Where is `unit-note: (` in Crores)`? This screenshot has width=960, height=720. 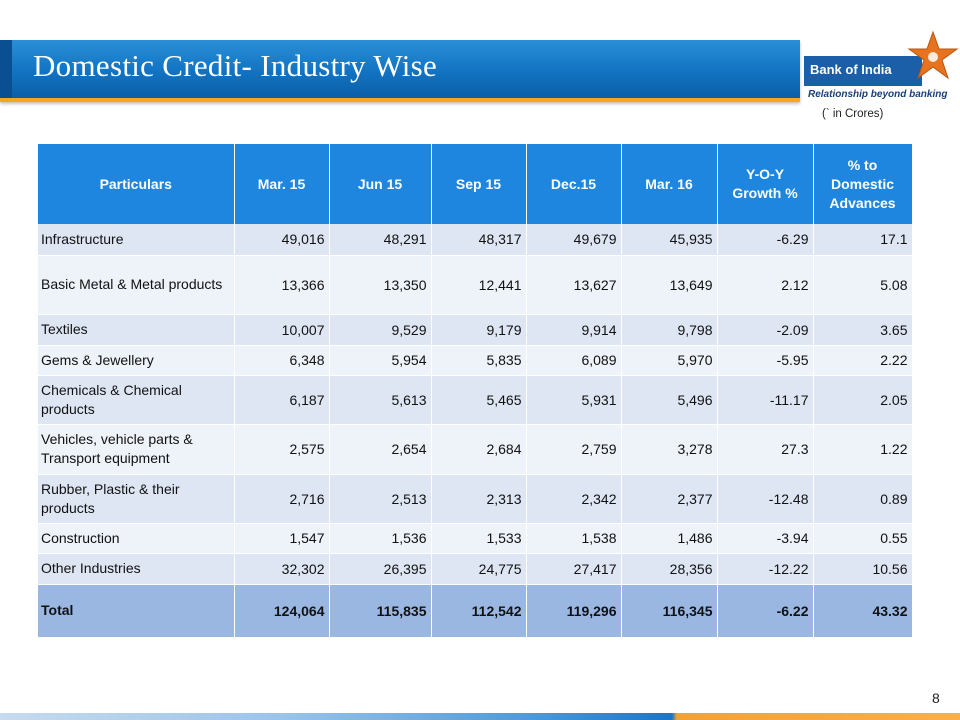 unit-note: (` in Crores) is located at coordinates (853, 114).